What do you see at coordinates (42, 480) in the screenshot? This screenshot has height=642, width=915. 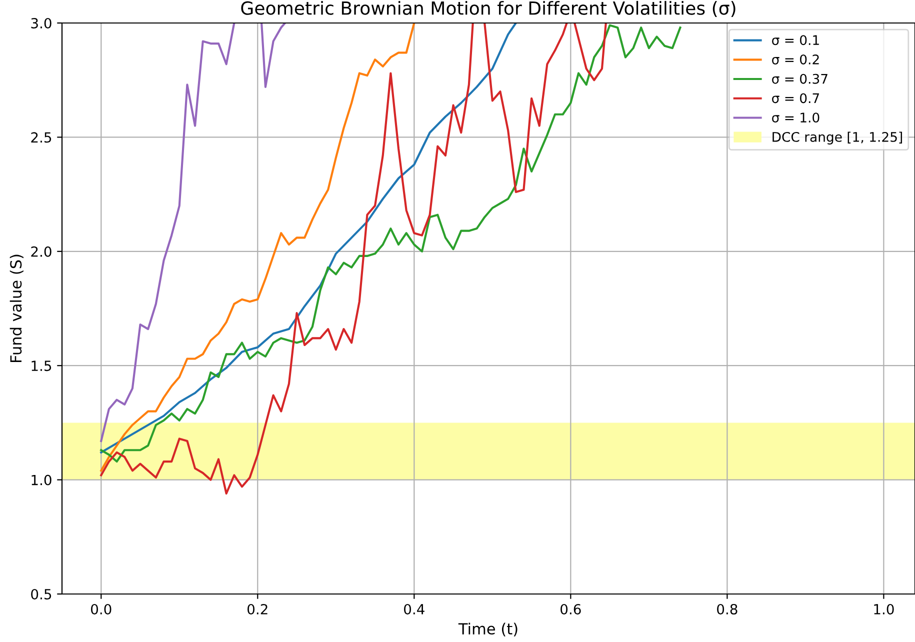 I see `y-tick-label: 1.0` at bounding box center [42, 480].